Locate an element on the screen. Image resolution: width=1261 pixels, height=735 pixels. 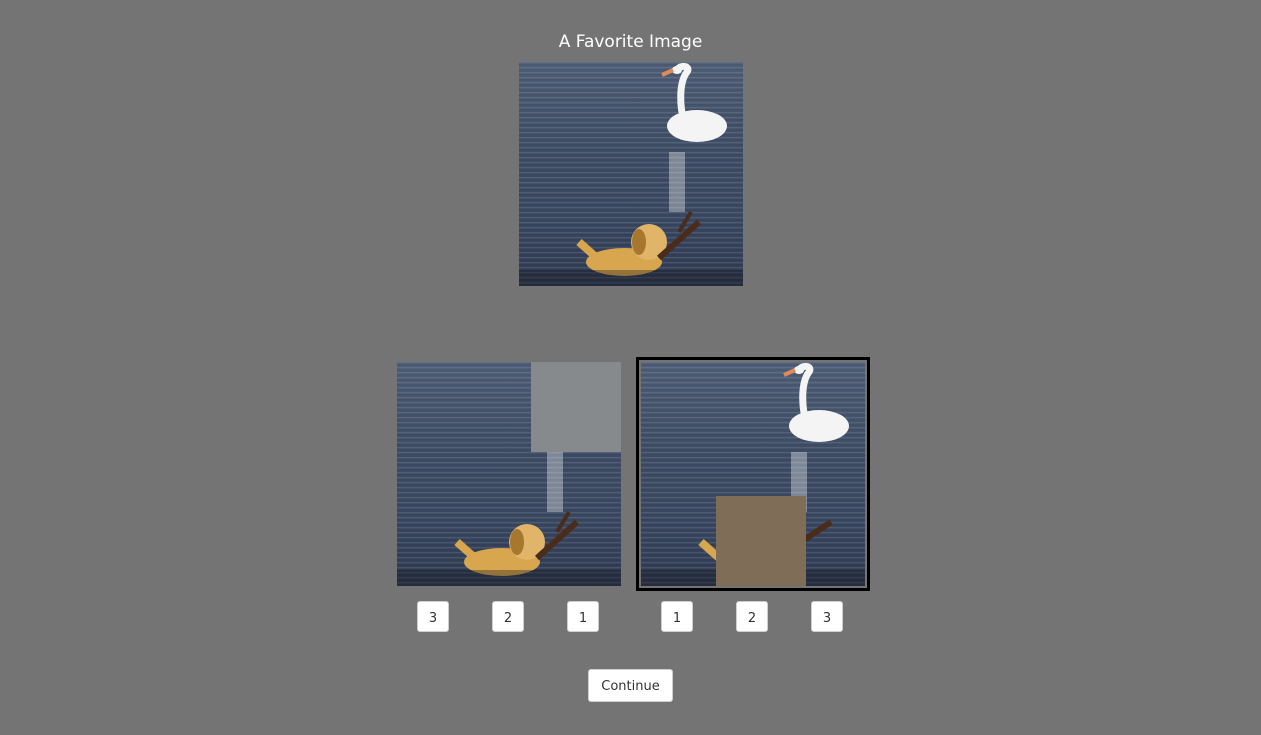
target-scene-art is located at coordinates (631, 174).